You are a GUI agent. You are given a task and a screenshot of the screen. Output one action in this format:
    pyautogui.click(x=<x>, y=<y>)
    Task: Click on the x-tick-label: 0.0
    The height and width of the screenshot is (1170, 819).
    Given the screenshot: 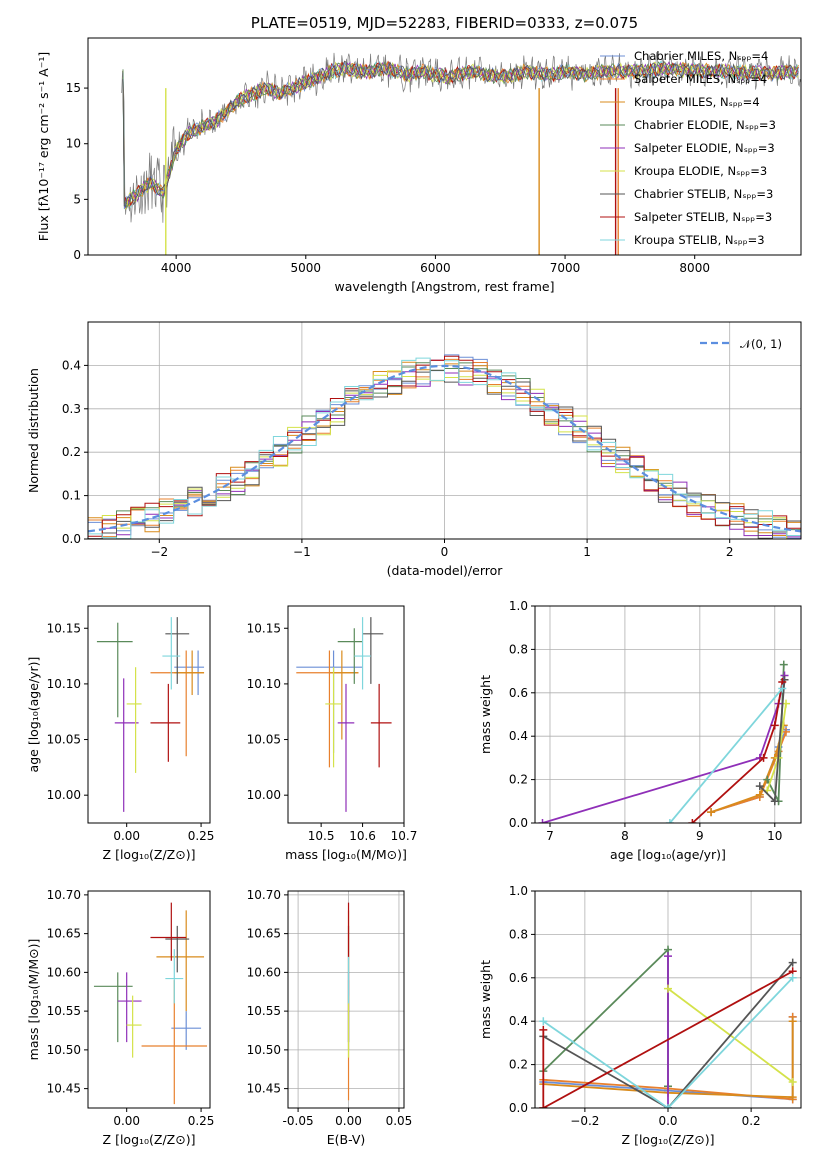 What is the action you would take?
    pyautogui.click(x=667, y=1121)
    